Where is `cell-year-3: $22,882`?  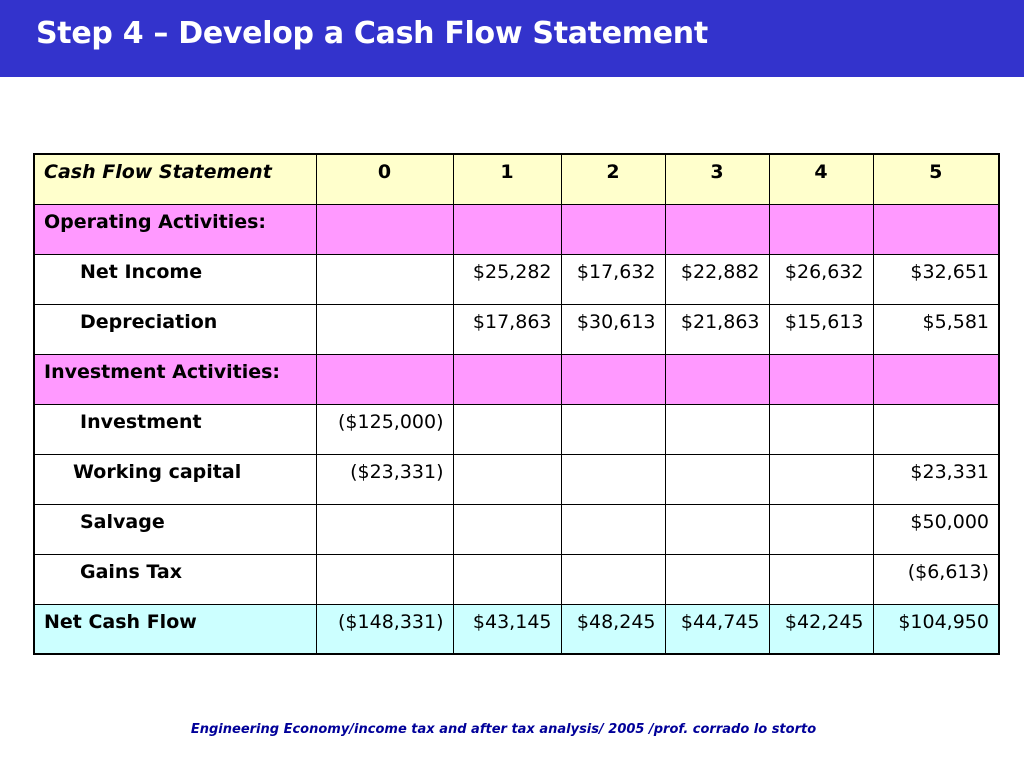
cell-year-3: $22,882 is located at coordinates (717, 279).